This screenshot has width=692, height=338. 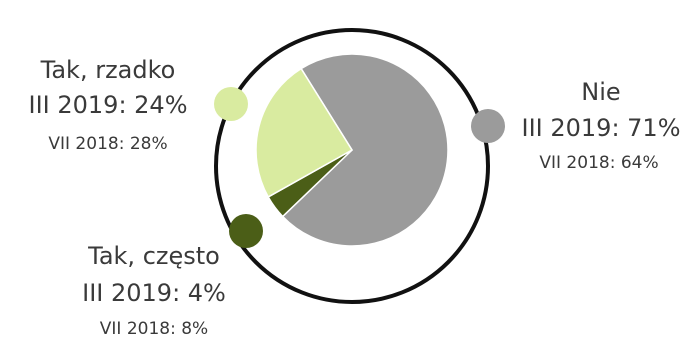 I want to click on legend-dot-tak-czesto, so click(x=246, y=231).